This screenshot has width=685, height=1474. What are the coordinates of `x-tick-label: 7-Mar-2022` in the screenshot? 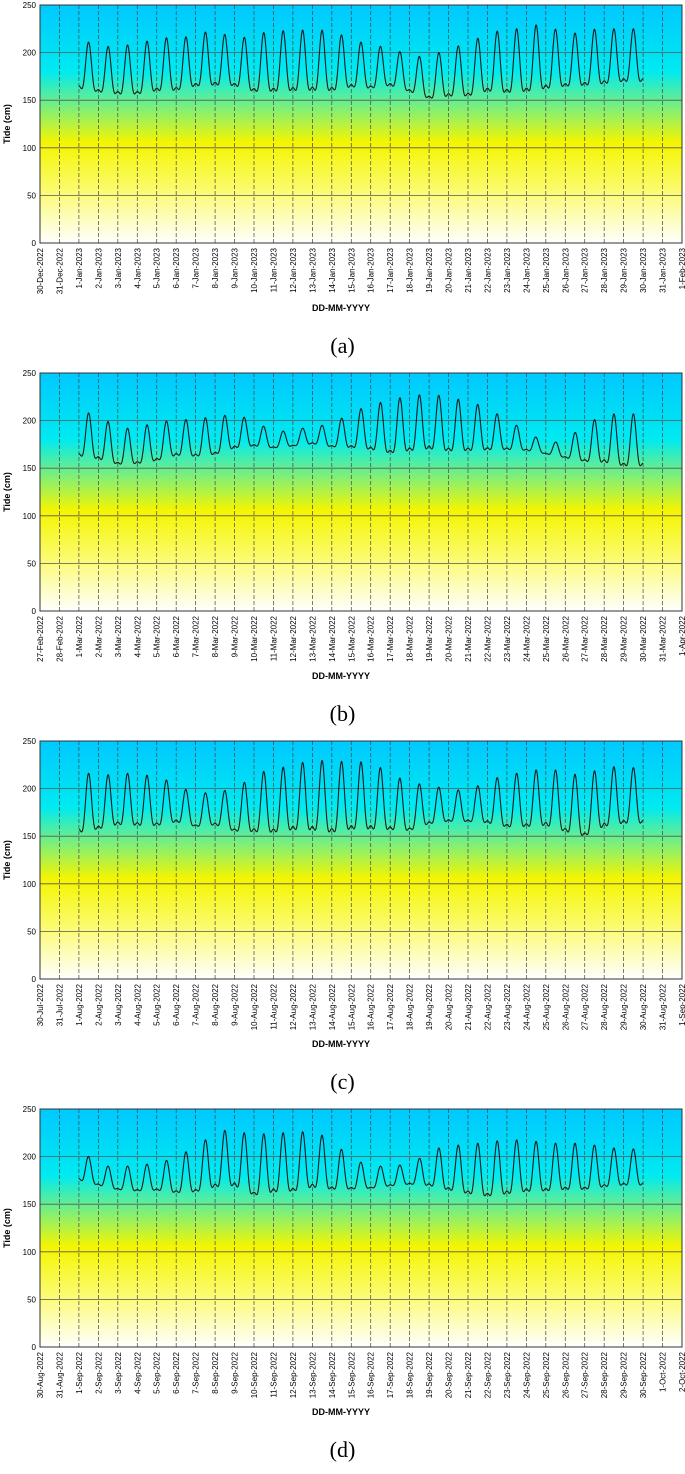 It's located at (196, 636).